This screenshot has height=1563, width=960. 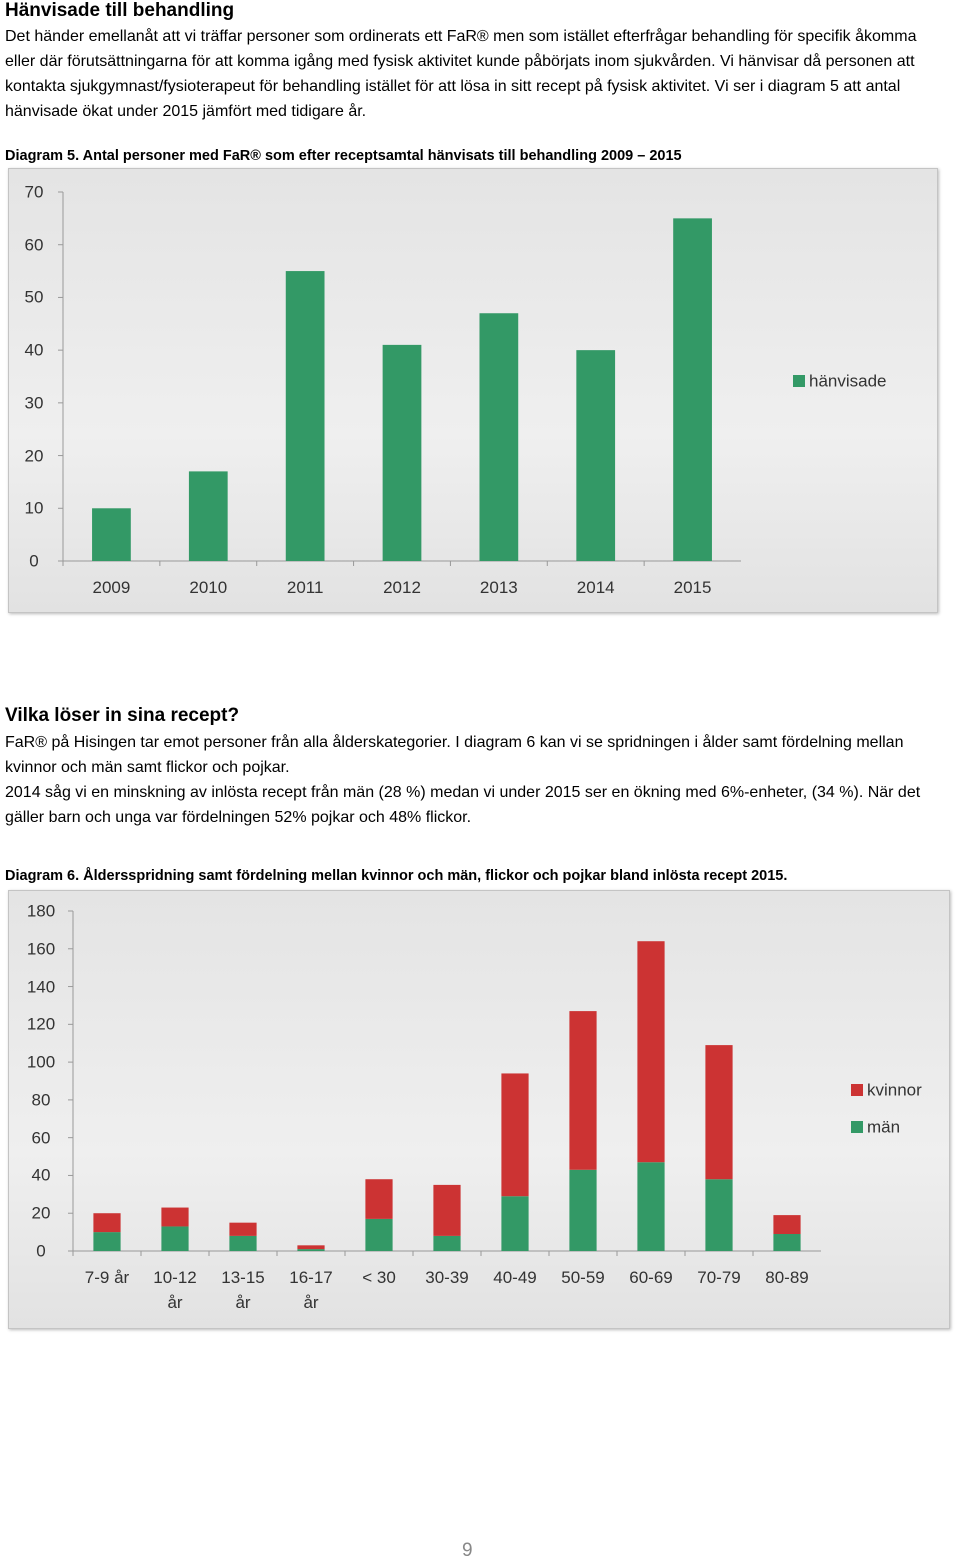 What do you see at coordinates (305, 587) in the screenshot?
I see `x-tick-label: 2011` at bounding box center [305, 587].